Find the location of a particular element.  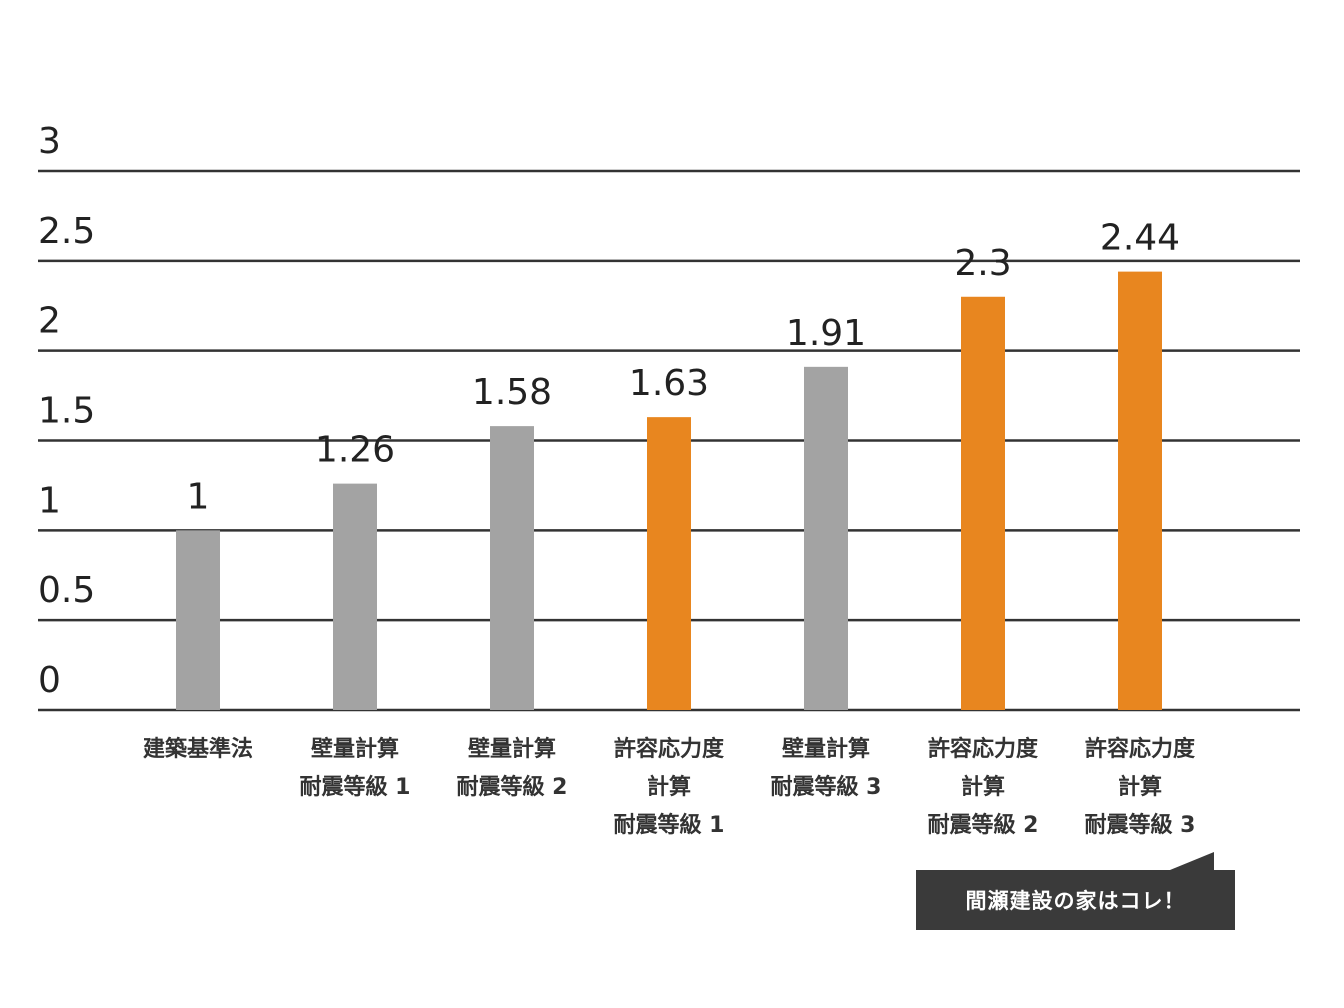

value-label: 1.63 is located at coordinates (669, 383).